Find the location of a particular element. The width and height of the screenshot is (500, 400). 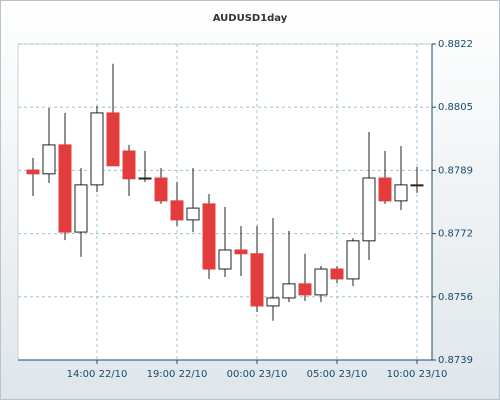

x-tick-label: 10:00 23/10 is located at coordinates (417, 374).